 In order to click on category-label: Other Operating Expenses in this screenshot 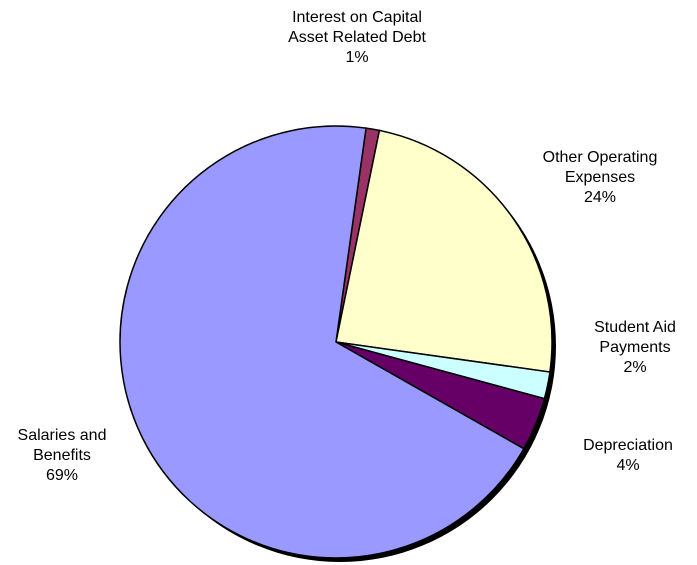, I will do `click(600, 167)`.